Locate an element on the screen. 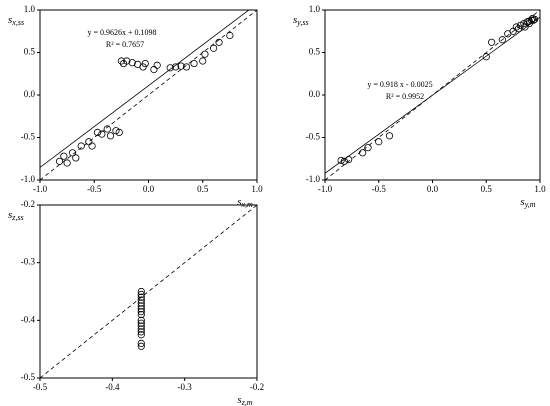 This screenshot has width=550, height=406. y-axis-label: sz,ss is located at coordinates (16, 215).